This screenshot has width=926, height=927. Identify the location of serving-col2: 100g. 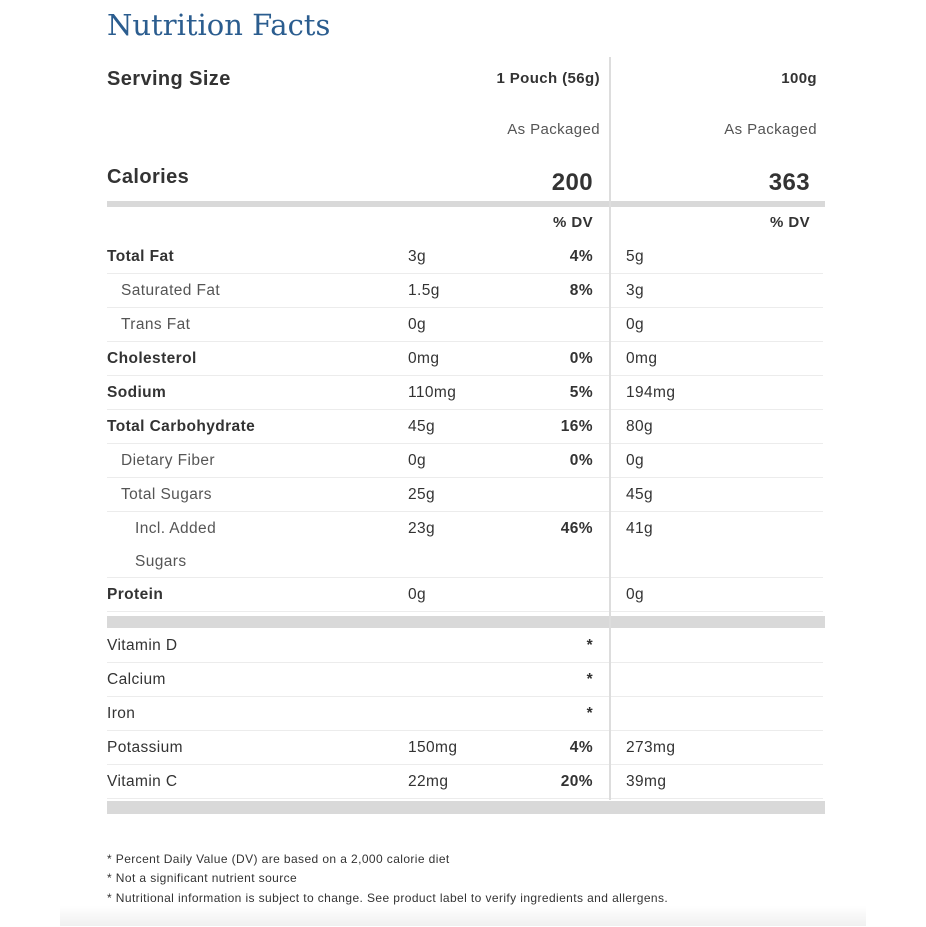
(799, 78).